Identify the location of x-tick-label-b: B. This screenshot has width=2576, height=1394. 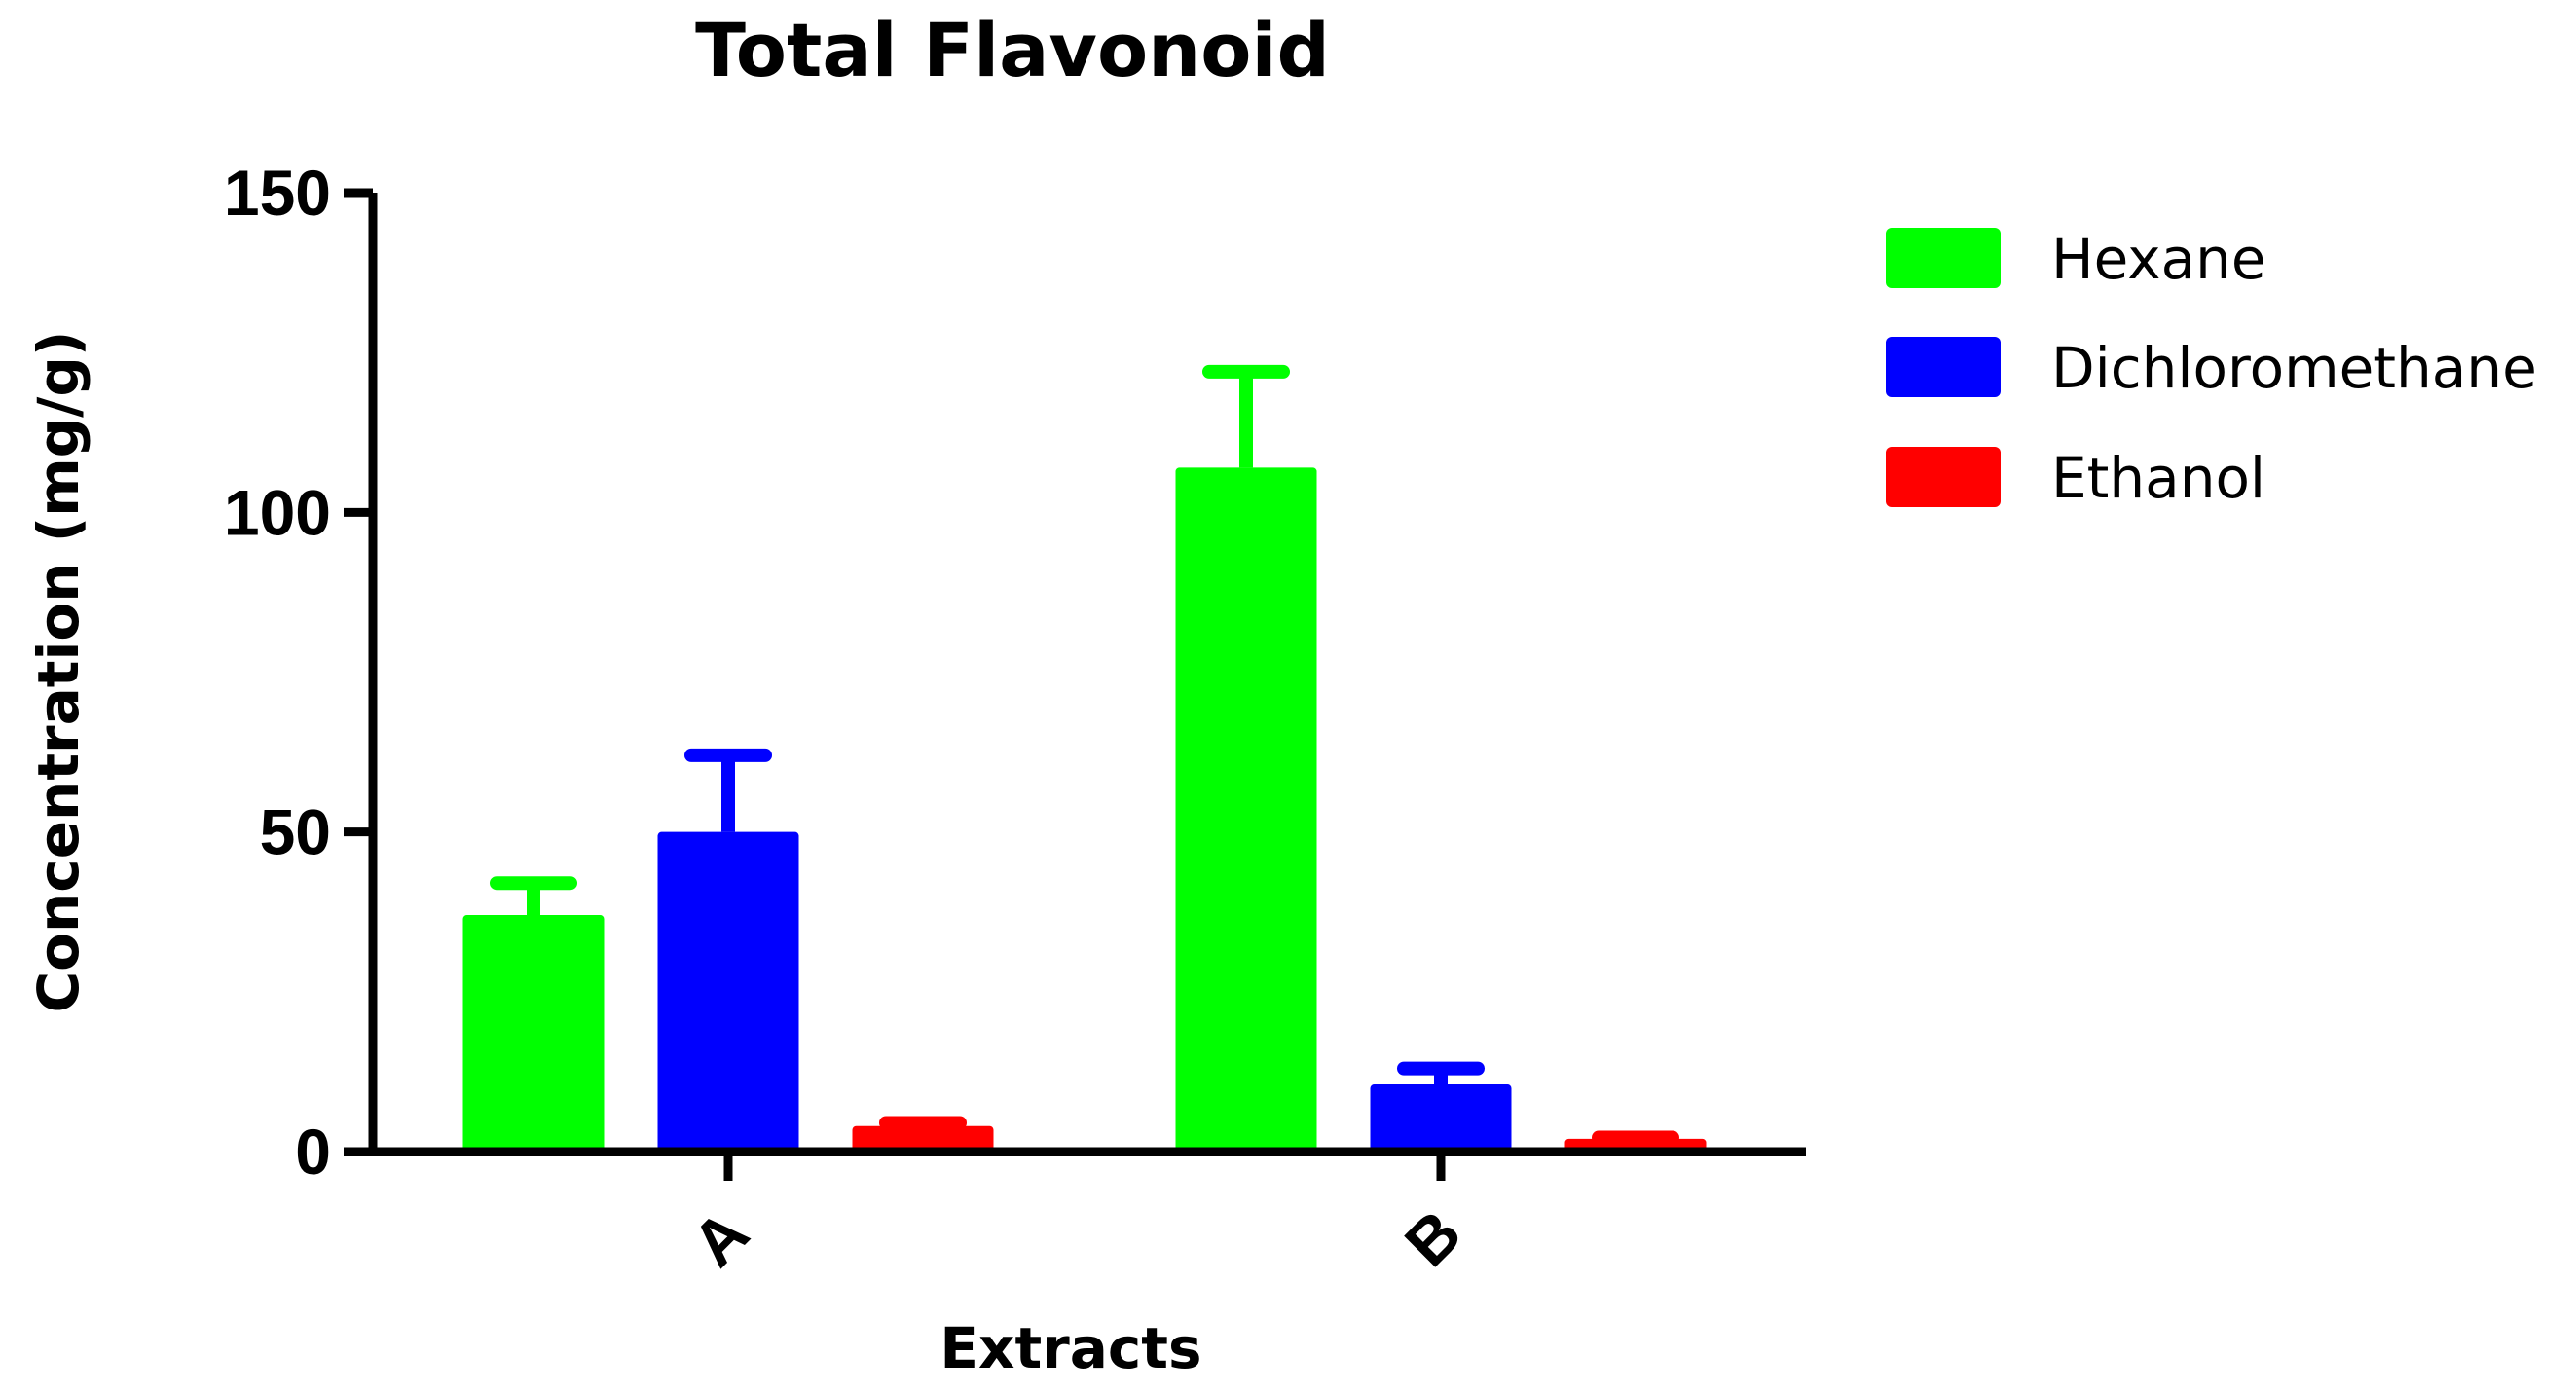
(1433, 1238).